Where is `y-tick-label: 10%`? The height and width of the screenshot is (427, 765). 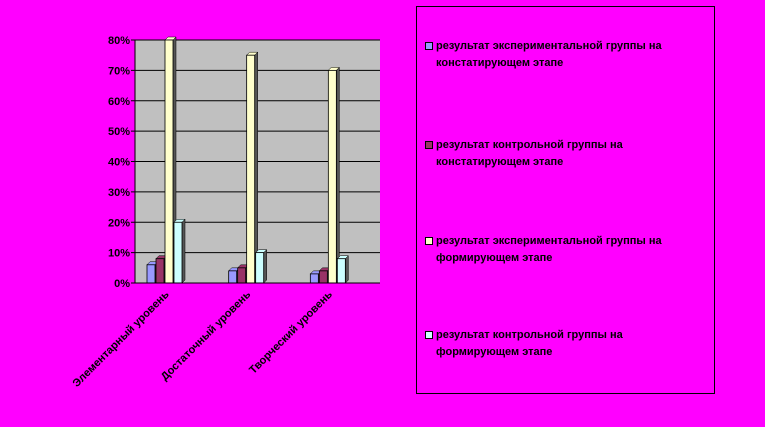
y-tick-label: 10% is located at coordinates (119, 254).